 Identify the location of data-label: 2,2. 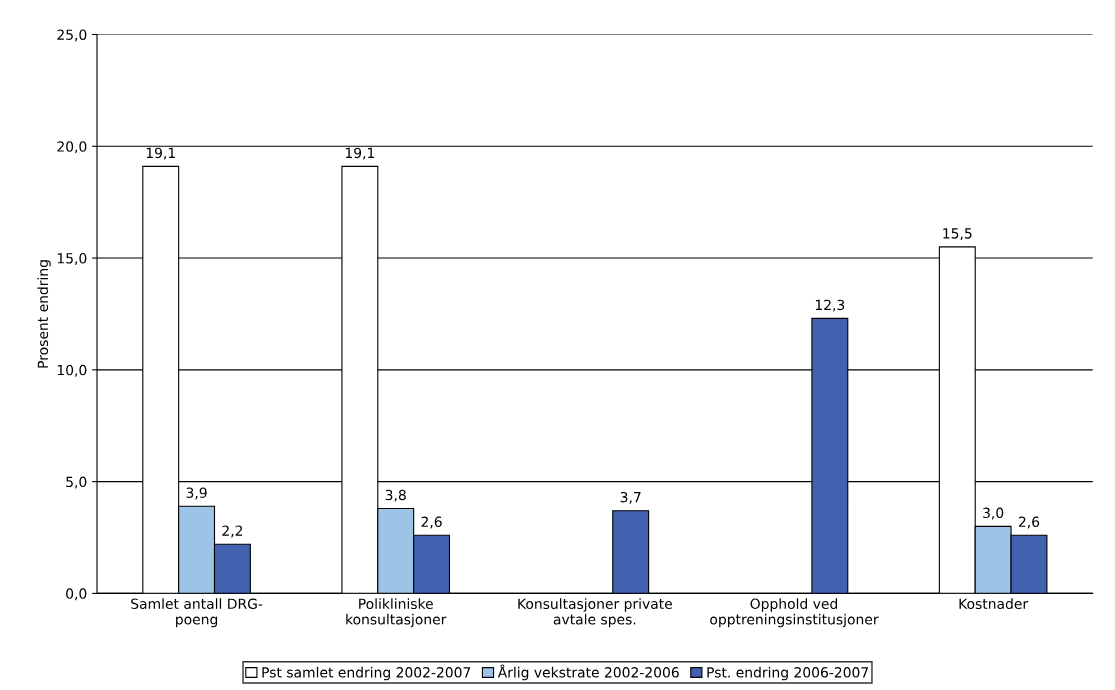
(232, 531).